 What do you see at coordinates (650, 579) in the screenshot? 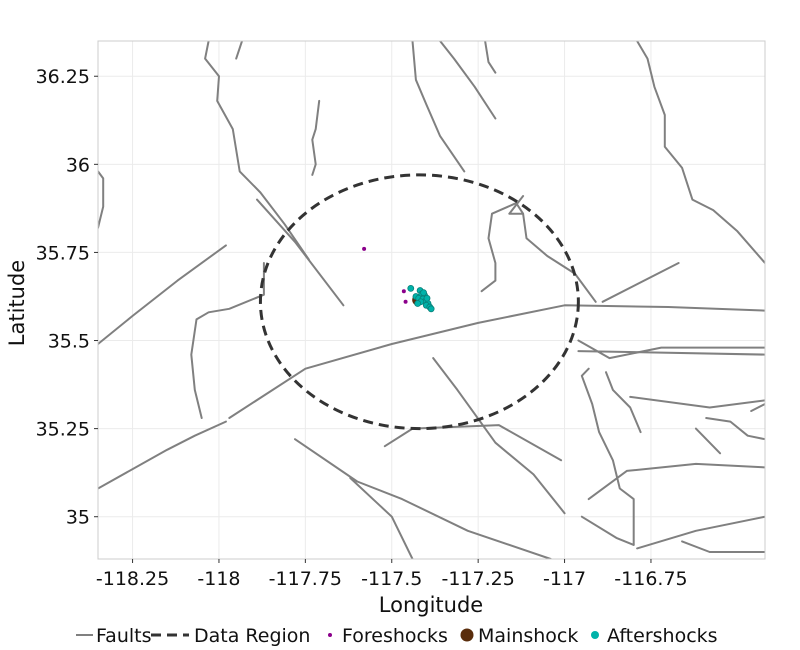
I see `x-tick-label: -116.75` at bounding box center [650, 579].